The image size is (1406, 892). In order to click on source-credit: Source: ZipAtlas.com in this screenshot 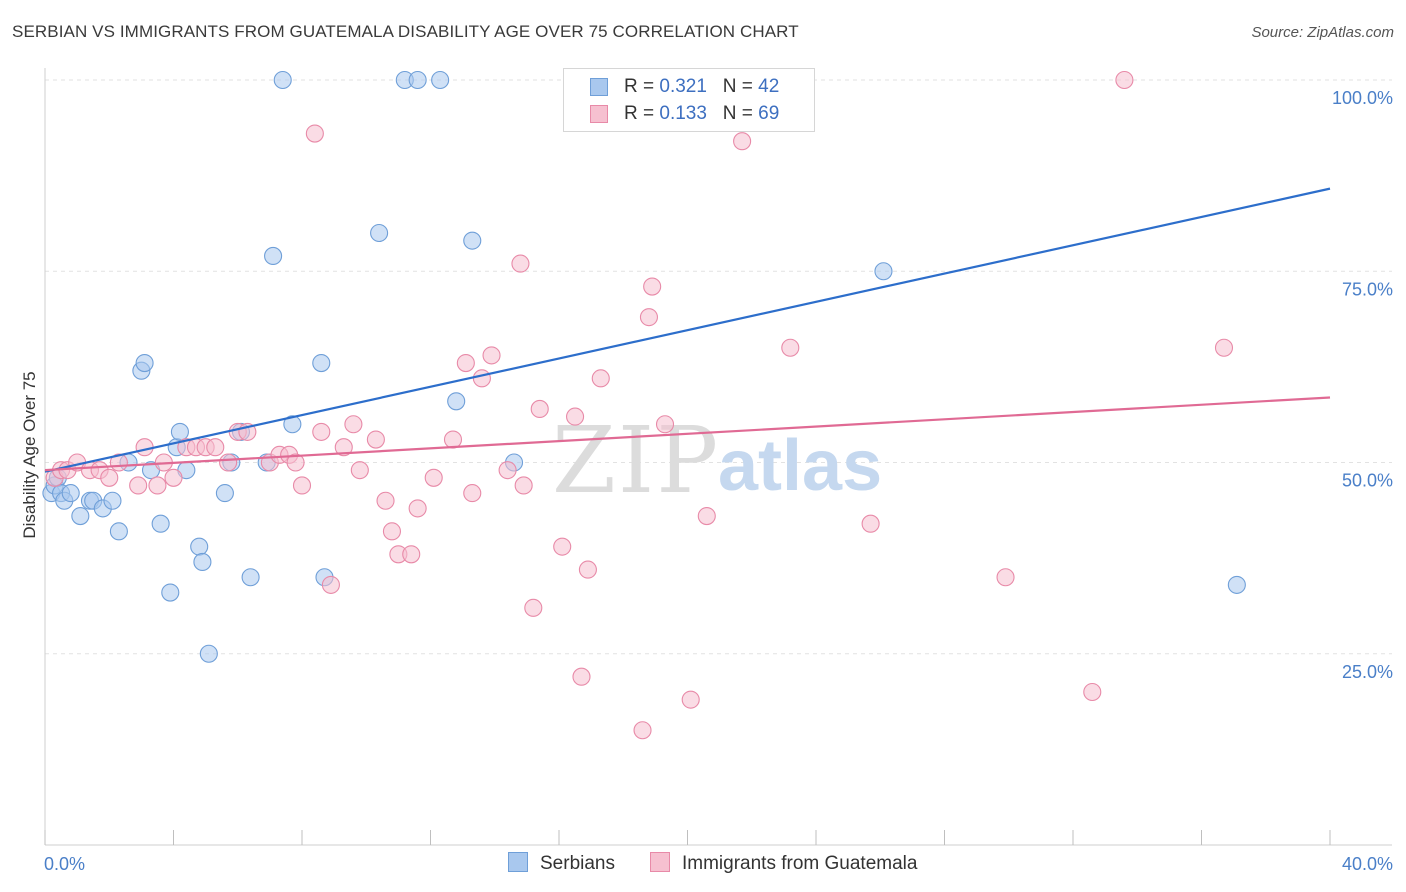, I will do `click(1322, 32)`.